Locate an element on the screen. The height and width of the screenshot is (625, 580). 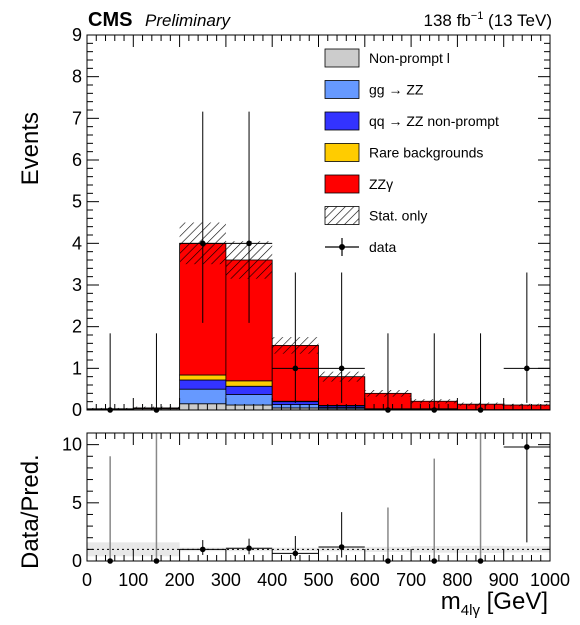
legend-label: data is located at coordinates (382, 247).